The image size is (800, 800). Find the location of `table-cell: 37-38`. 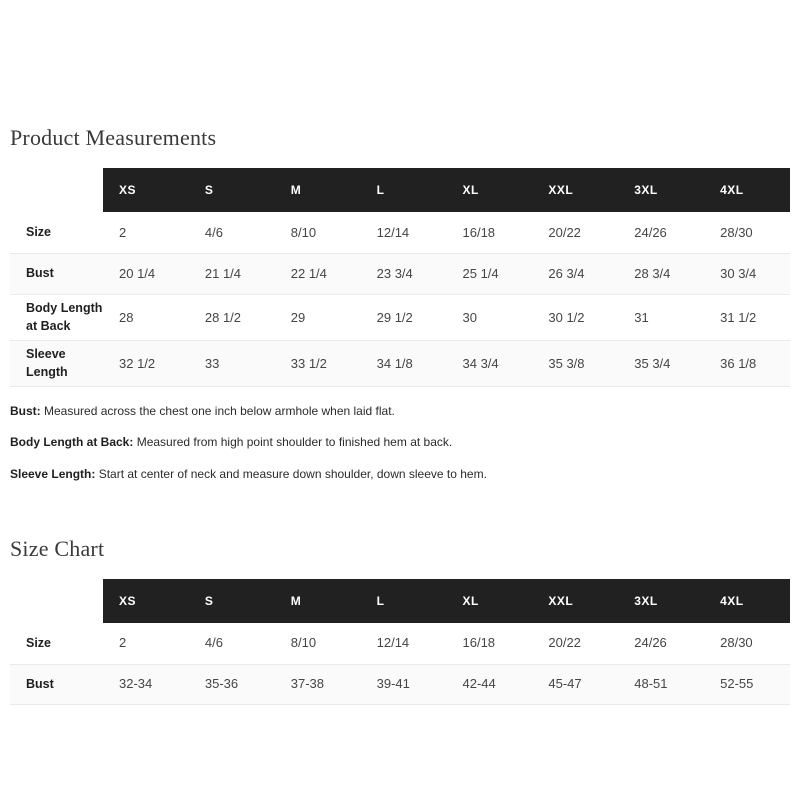

table-cell: 37-38 is located at coordinates (307, 684).